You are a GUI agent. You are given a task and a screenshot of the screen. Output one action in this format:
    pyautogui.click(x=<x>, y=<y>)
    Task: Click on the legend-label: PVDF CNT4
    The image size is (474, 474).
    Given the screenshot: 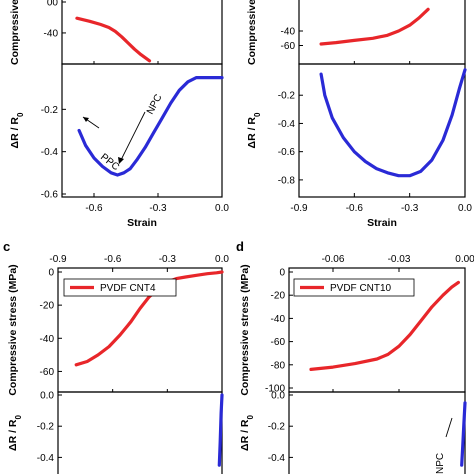 What is the action you would take?
    pyautogui.click(x=128, y=288)
    